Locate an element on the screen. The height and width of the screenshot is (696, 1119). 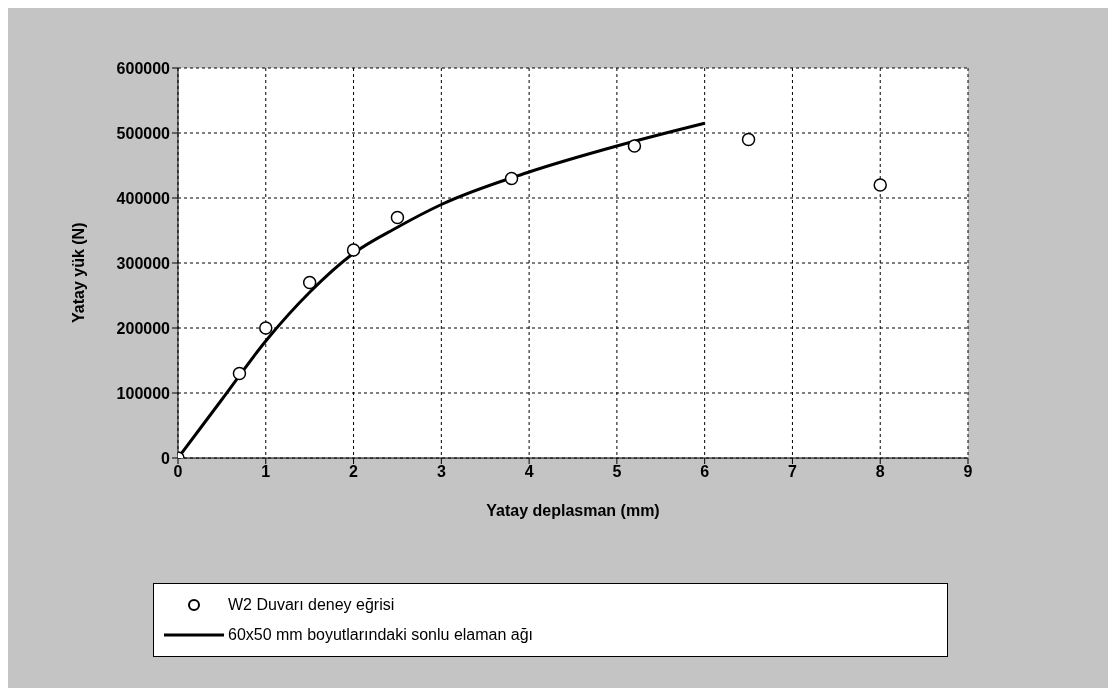
x-axis-title: Yatay deplasman (mm) is located at coordinates (573, 510).